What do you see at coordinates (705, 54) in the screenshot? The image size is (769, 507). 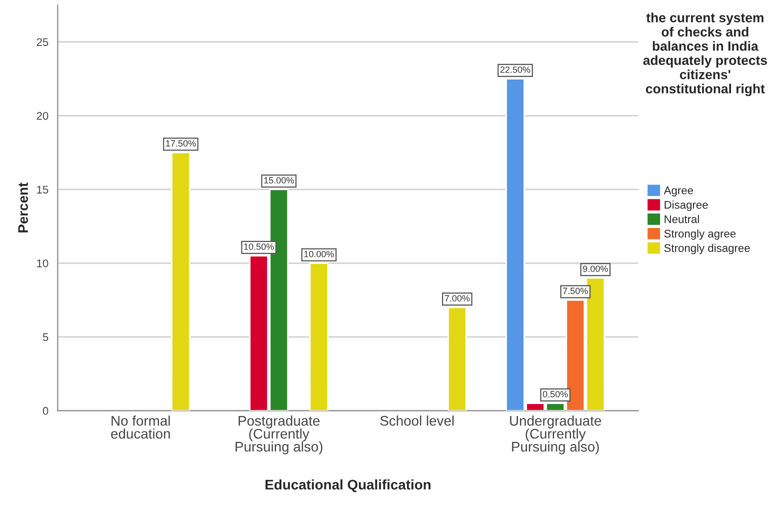 I see `legend-title: the current system of checks and balances in India adequately protects citizens' constitutional right` at bounding box center [705, 54].